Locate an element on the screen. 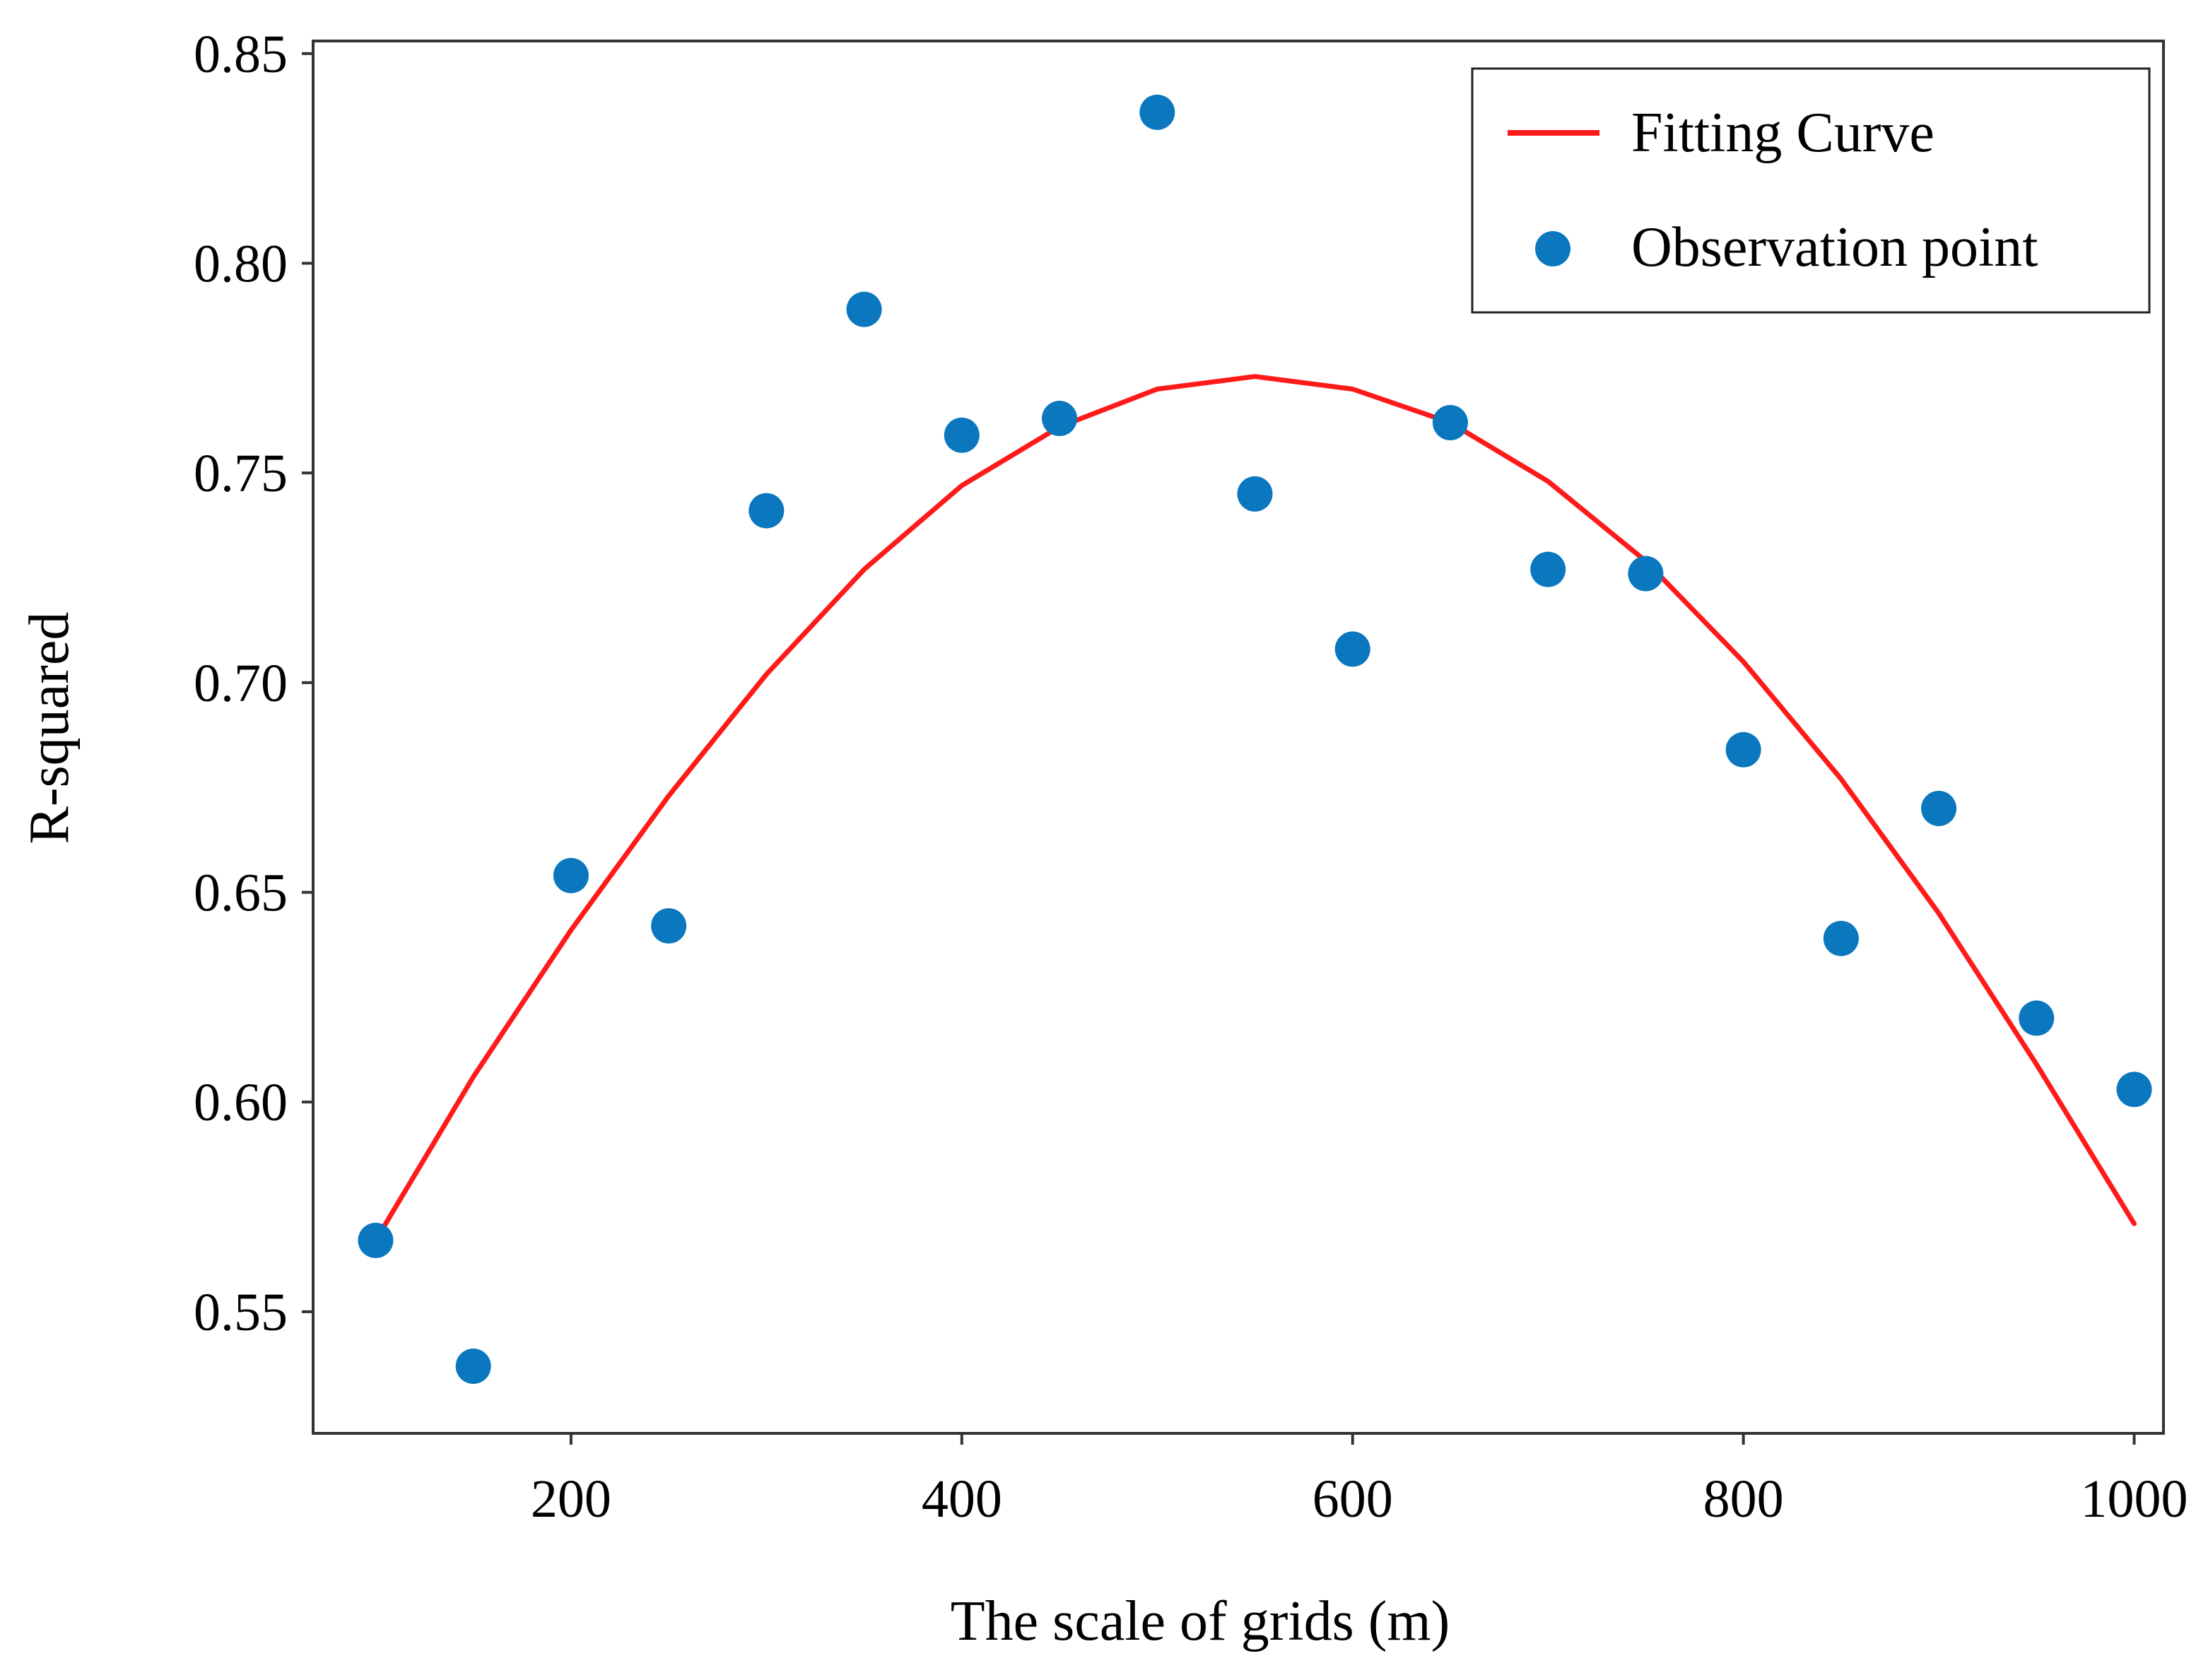 This screenshot has height=1680, width=2196. y-tick-label: 0.80 is located at coordinates (241, 263).